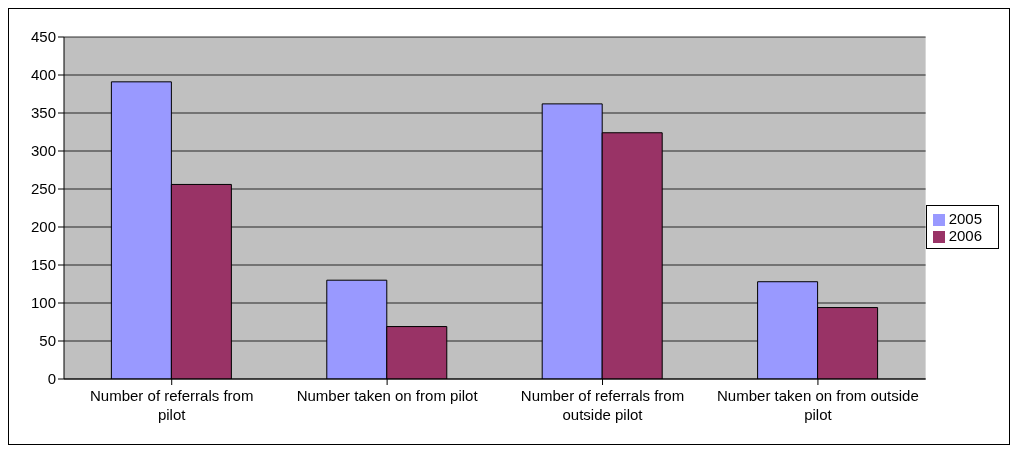 The width and height of the screenshot is (1021, 455). I want to click on legend-label: 2005, so click(965, 218).